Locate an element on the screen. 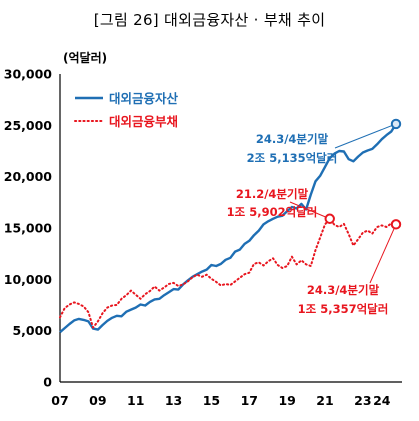  x-tick-label: 13 is located at coordinates (173, 400).